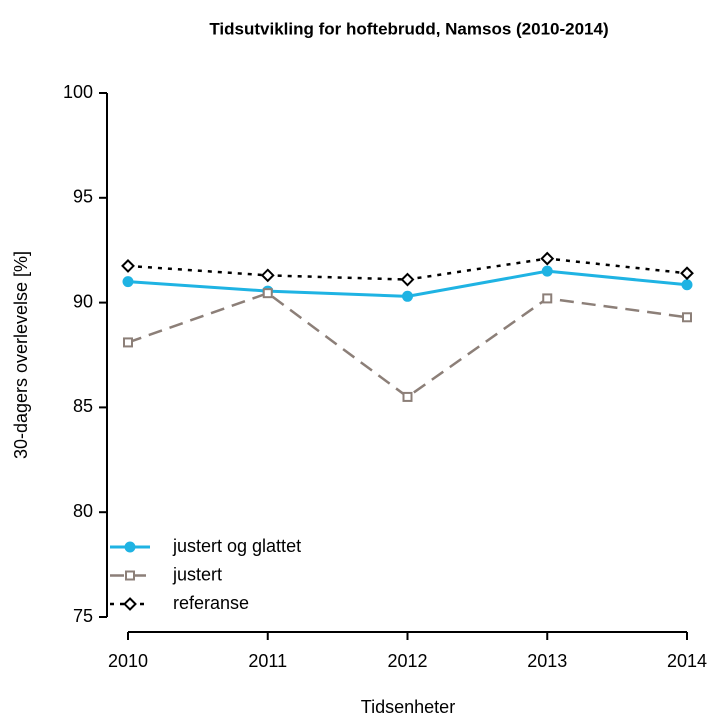 This screenshot has width=717, height=722. I want to click on y-tick-label: 75, so click(83, 616).